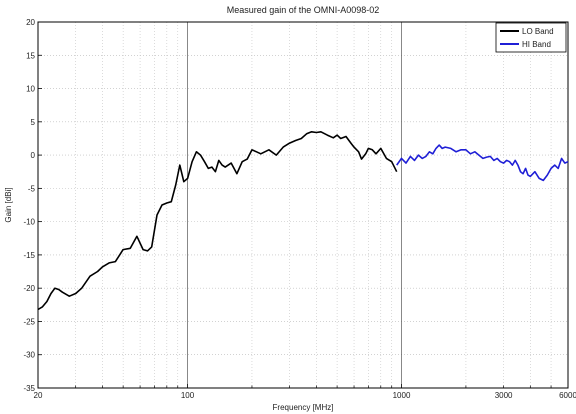 The width and height of the screenshot is (576, 414). What do you see at coordinates (38, 395) in the screenshot?
I see `x-tick-label: 20` at bounding box center [38, 395].